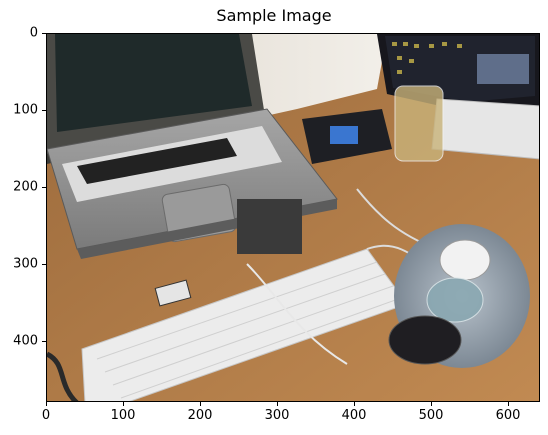 This screenshot has height=435, width=548. What do you see at coordinates (344, 135) in the screenshot?
I see `blue-chip` at bounding box center [344, 135].